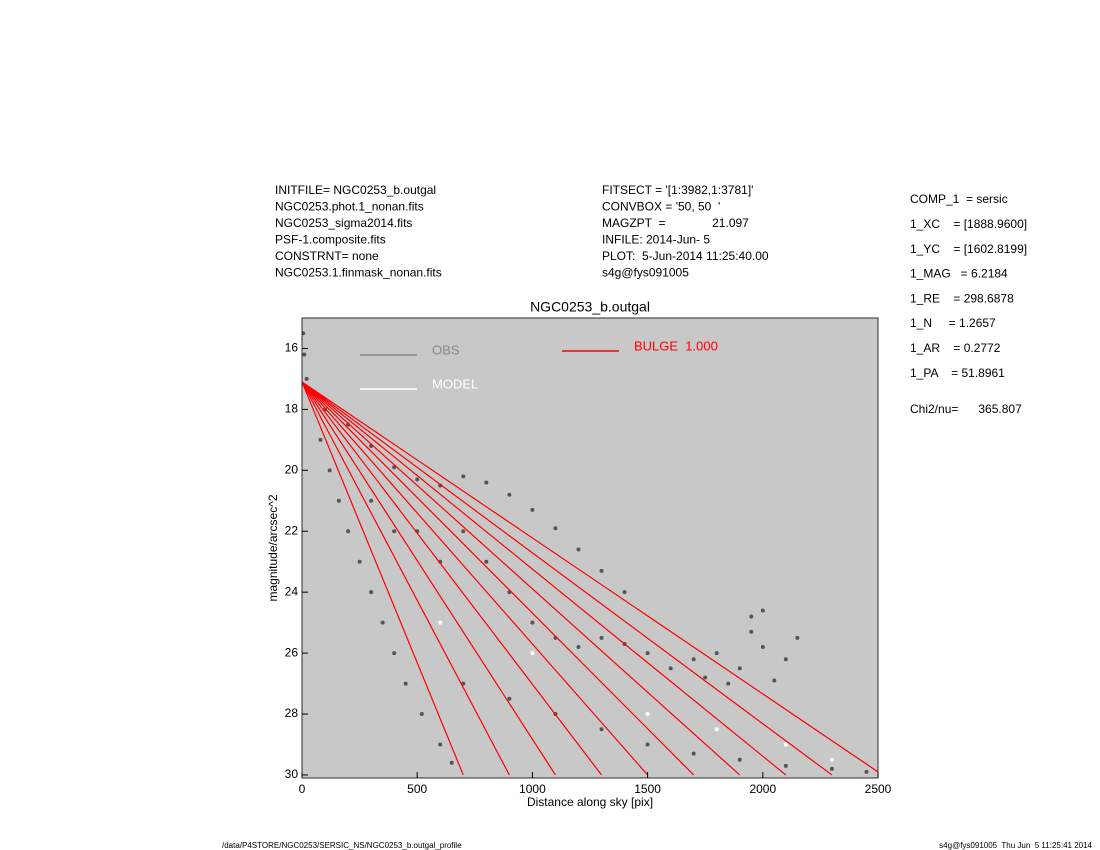 The width and height of the screenshot is (1100, 850). What do you see at coordinates (590, 802) in the screenshot?
I see `x-axis-label: Distance along sky [pix]` at bounding box center [590, 802].